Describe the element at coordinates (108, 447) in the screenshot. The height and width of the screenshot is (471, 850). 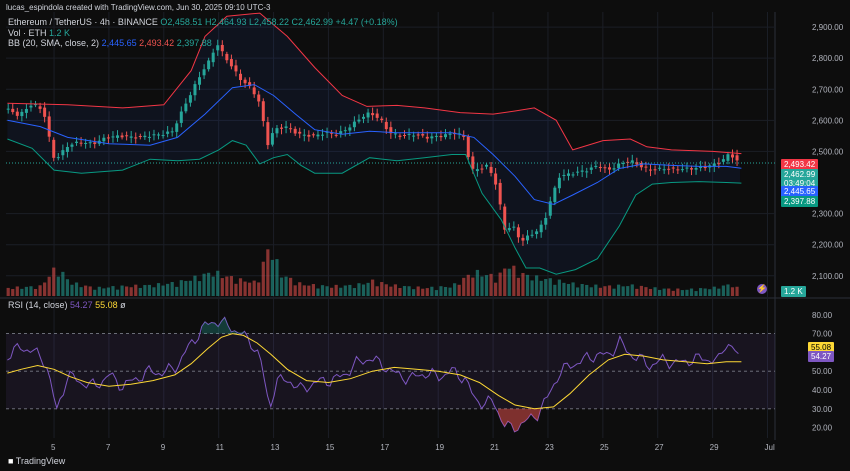
I see `time-tick-label: 7` at that location.